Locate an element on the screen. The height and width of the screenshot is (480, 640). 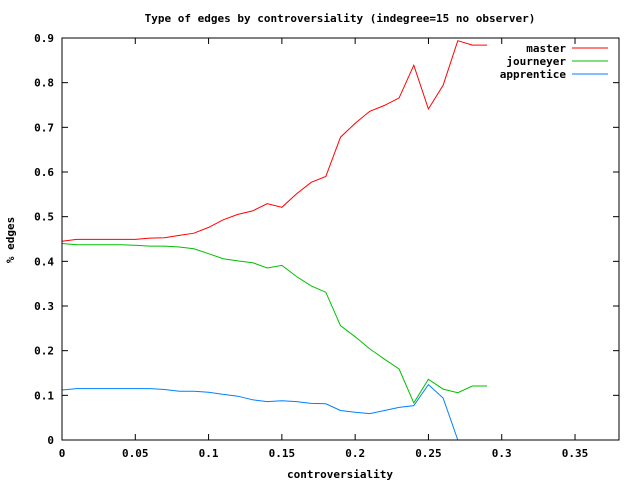
y-tick-label-2: 0.2 is located at coordinates (44, 351).